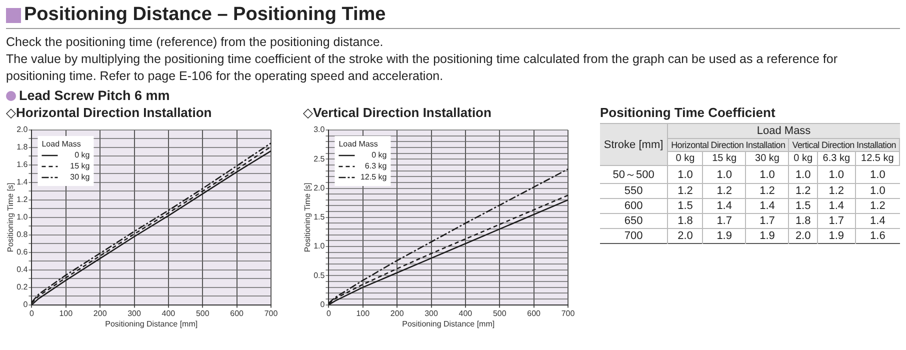  What do you see at coordinates (22, 182) in the screenshot?
I see `y-tick-label: 1.4` at bounding box center [22, 182].